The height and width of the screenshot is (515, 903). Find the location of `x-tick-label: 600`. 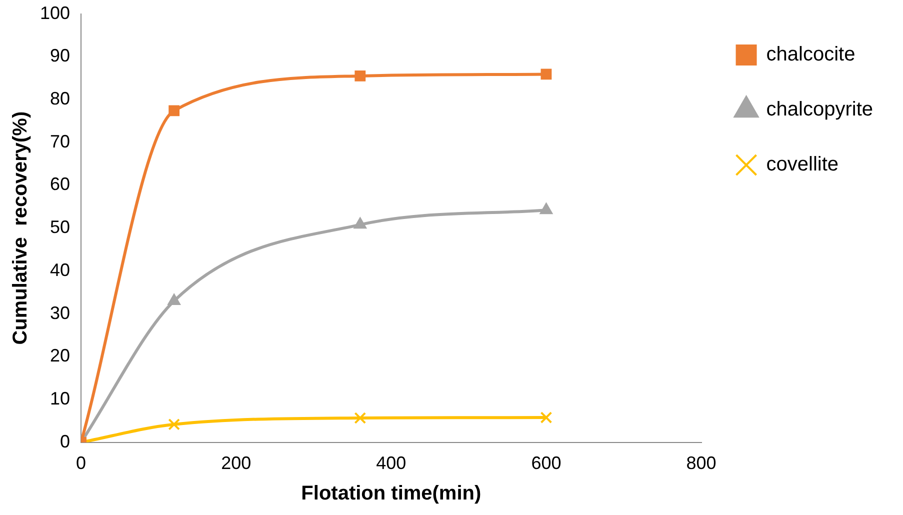

x-tick-label: 600 is located at coordinates (546, 463).